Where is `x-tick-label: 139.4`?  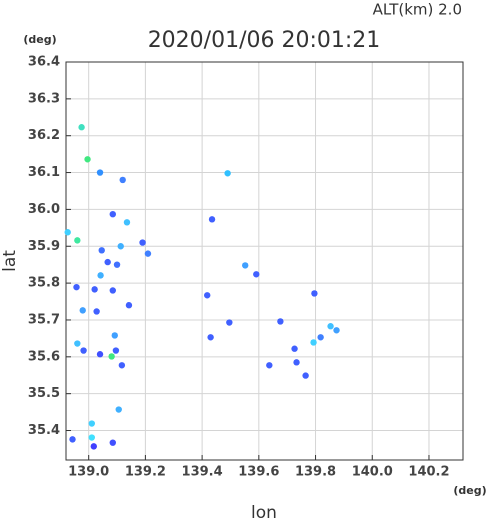
x-tick-label: 139.4 is located at coordinates (202, 472).